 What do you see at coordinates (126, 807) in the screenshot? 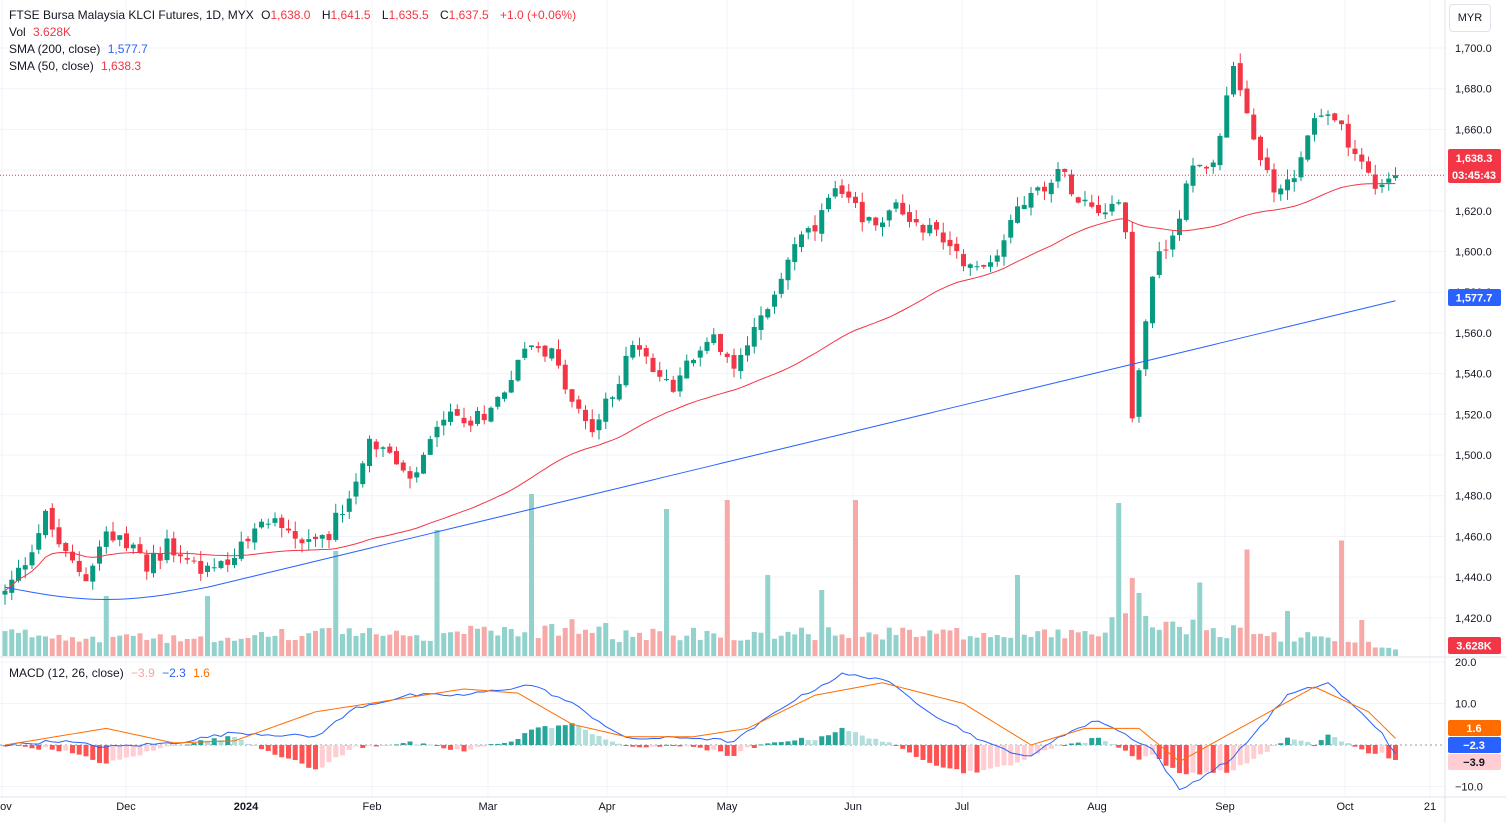
I see `time-tick-label: Dec` at bounding box center [126, 807].